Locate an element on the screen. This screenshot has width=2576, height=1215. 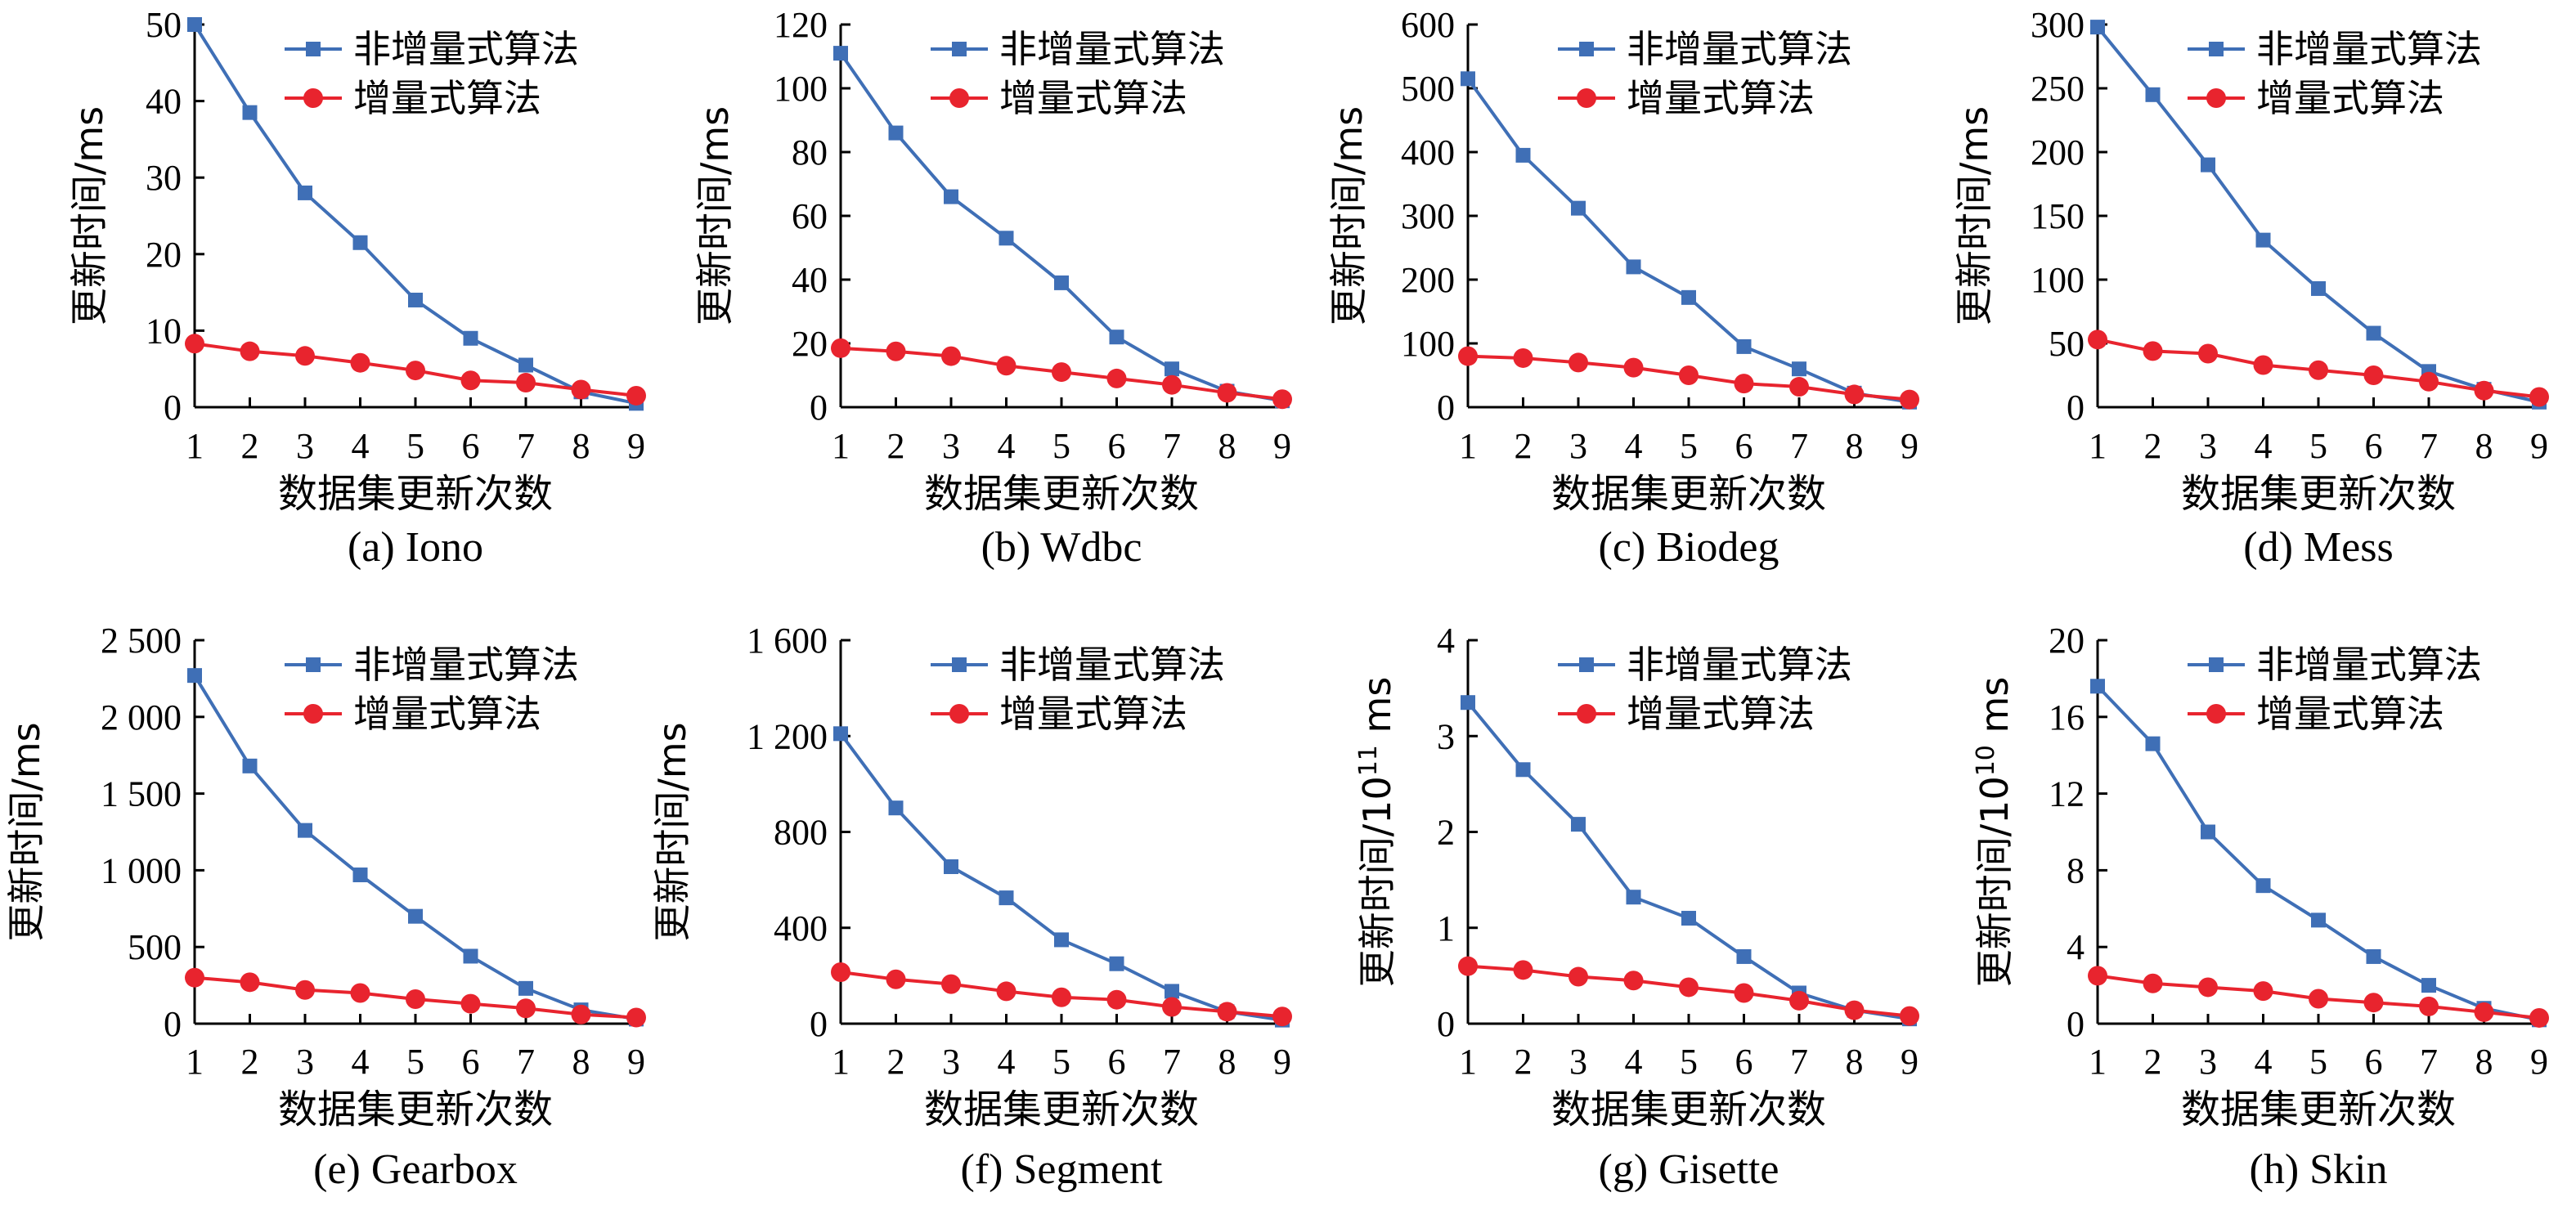
x-tick-label: 6 is located at coordinates (1117, 446).